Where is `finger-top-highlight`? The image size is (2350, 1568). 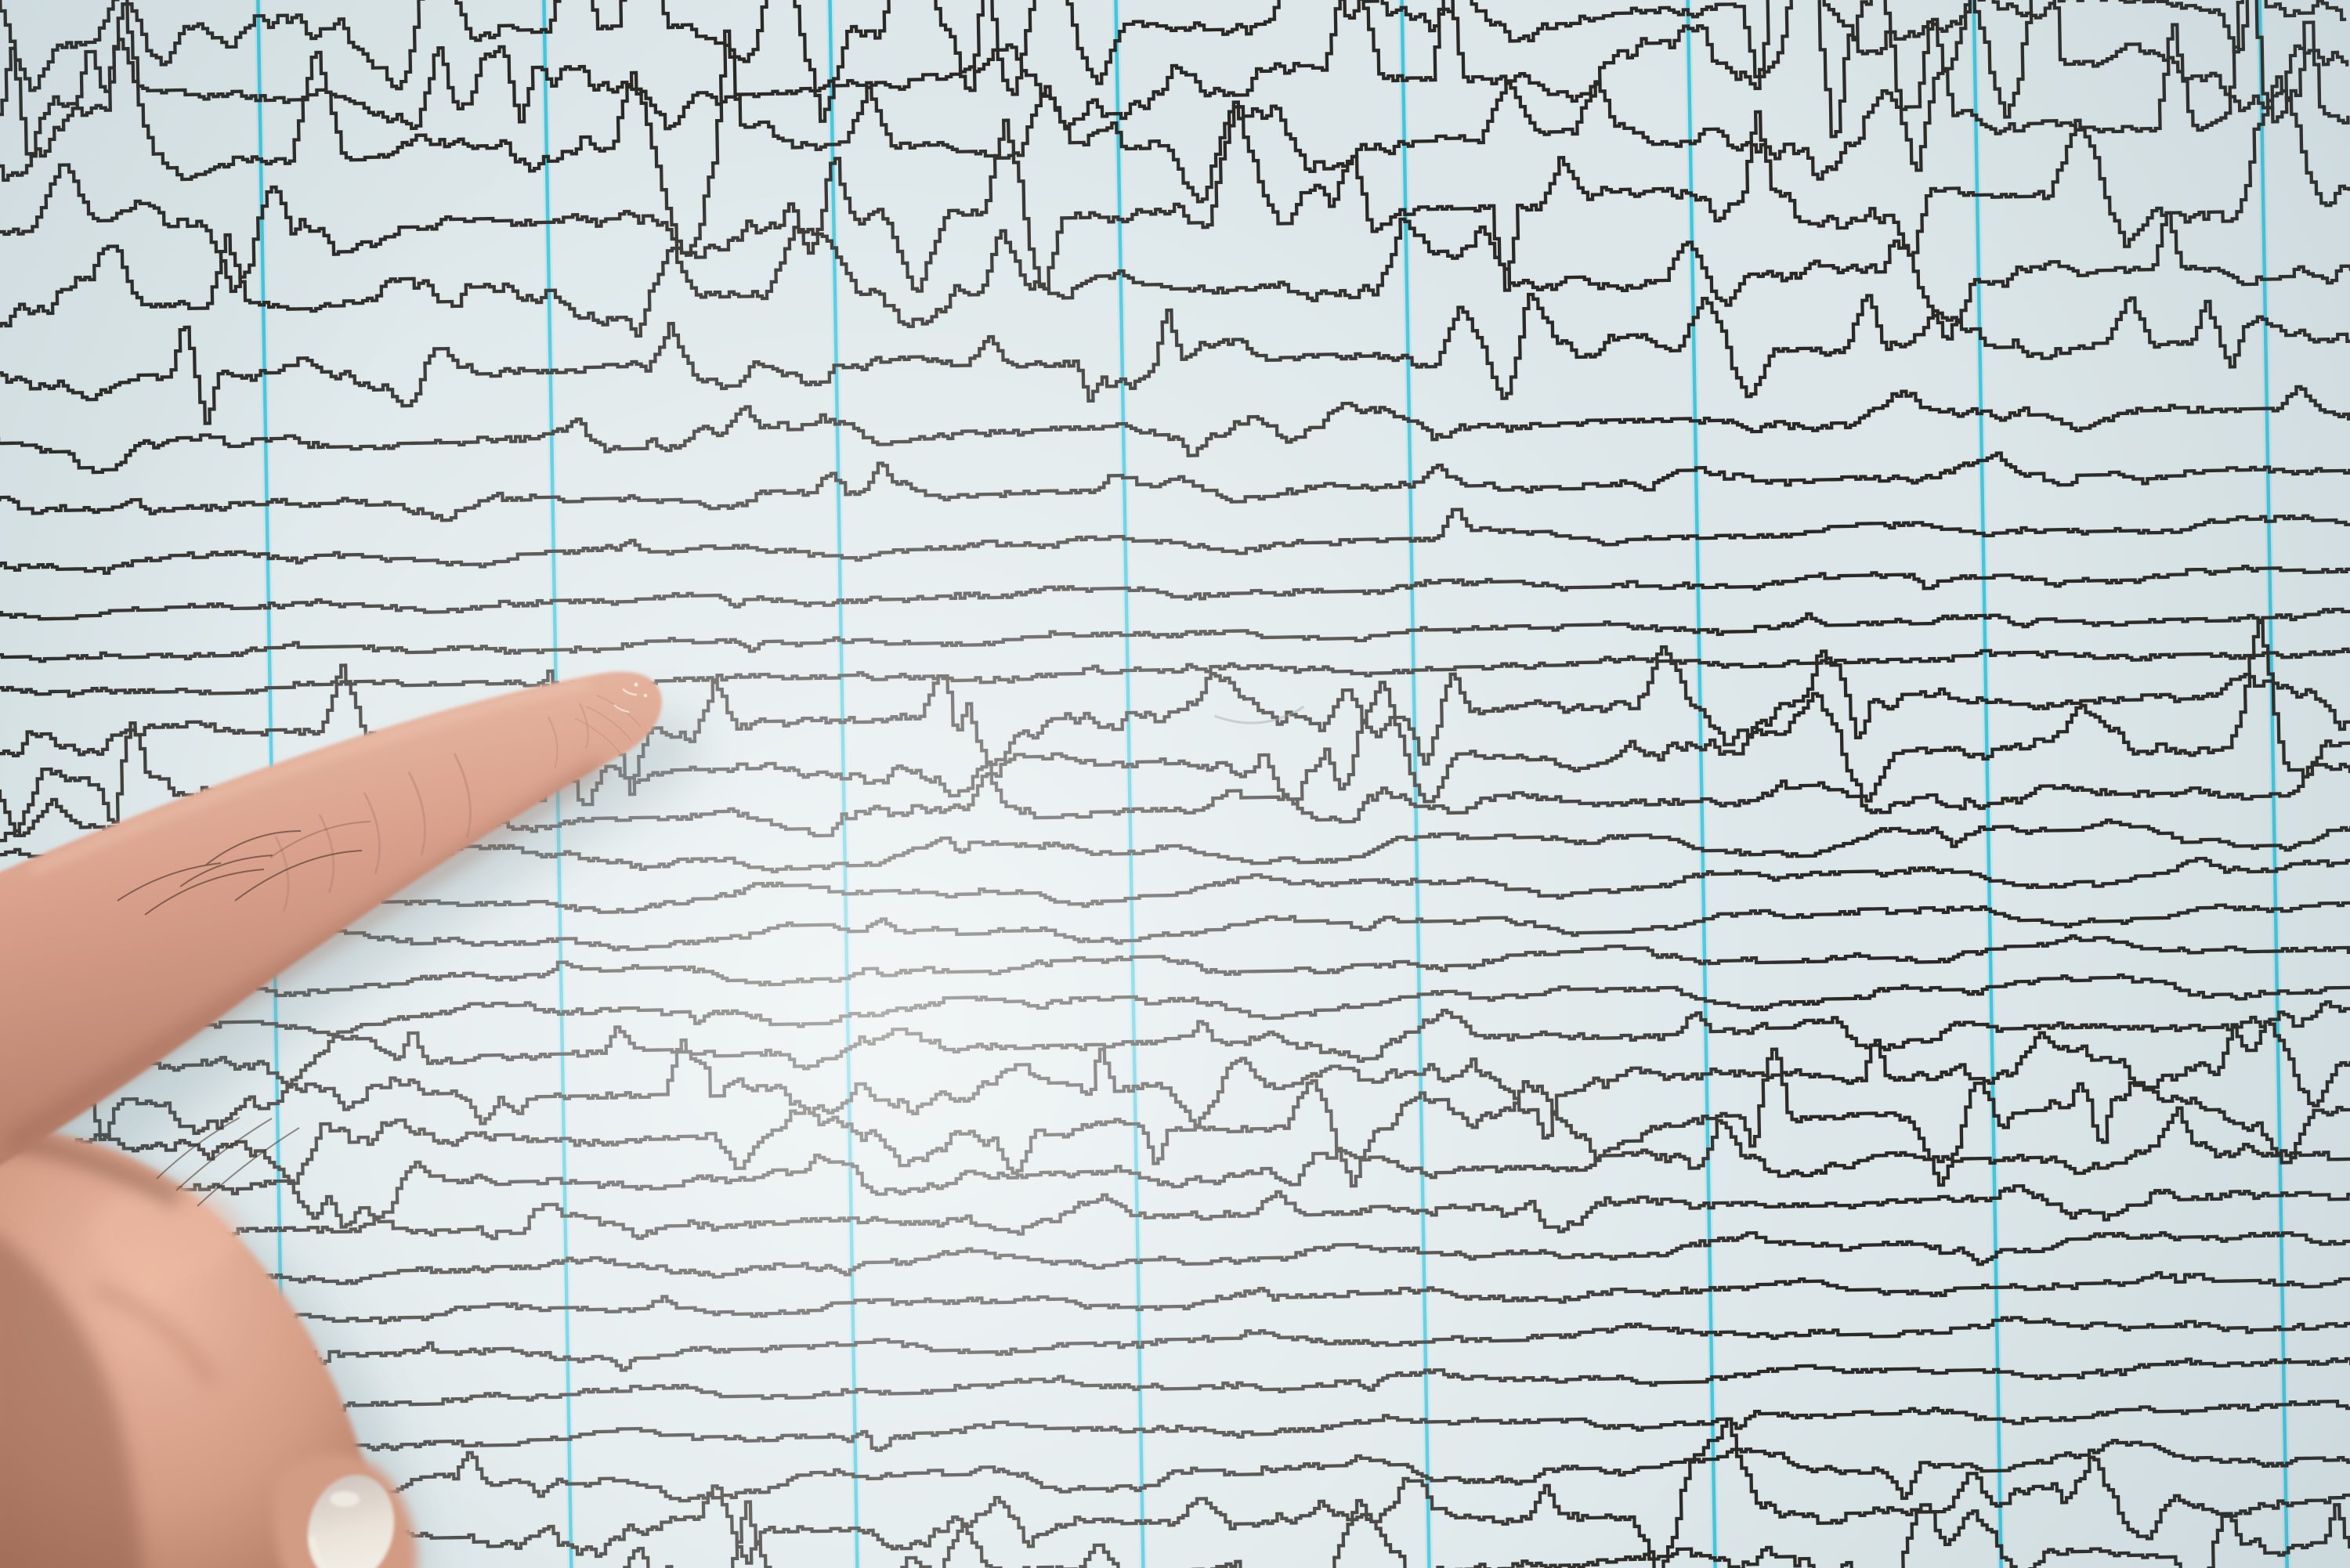
finger-top-highlight is located at coordinates (310, 777).